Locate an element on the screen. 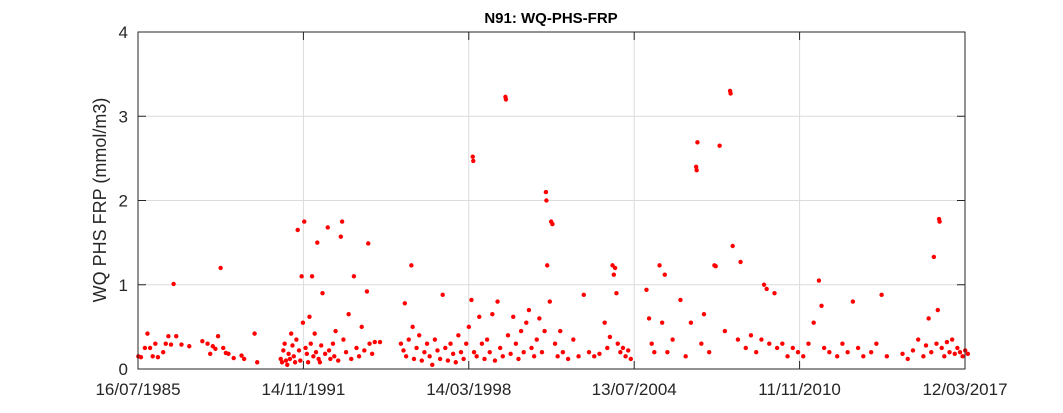 This screenshot has width=1063, height=413. y-tick-label: 1 is located at coordinates (123, 285).